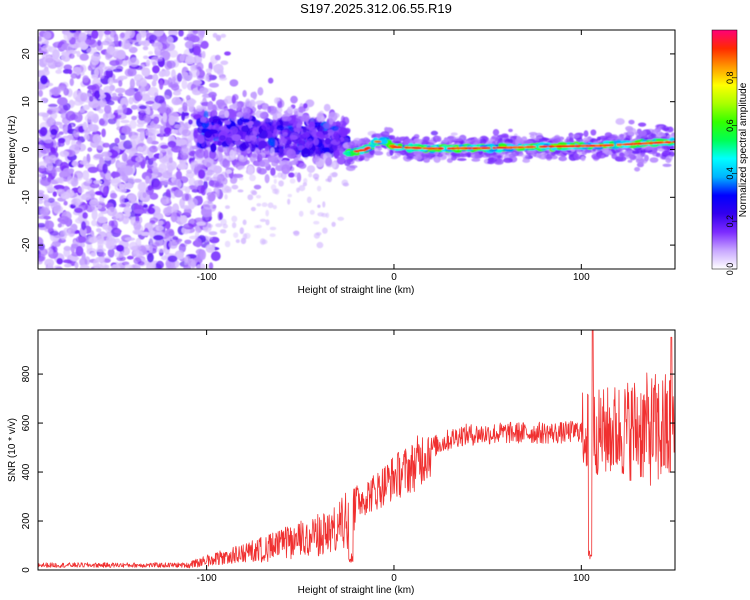 Image resolution: width=750 pixels, height=600 pixels. Describe the element at coordinates (26, 149) in the screenshot. I see `spectrogram-y-tick-label: 0` at that location.